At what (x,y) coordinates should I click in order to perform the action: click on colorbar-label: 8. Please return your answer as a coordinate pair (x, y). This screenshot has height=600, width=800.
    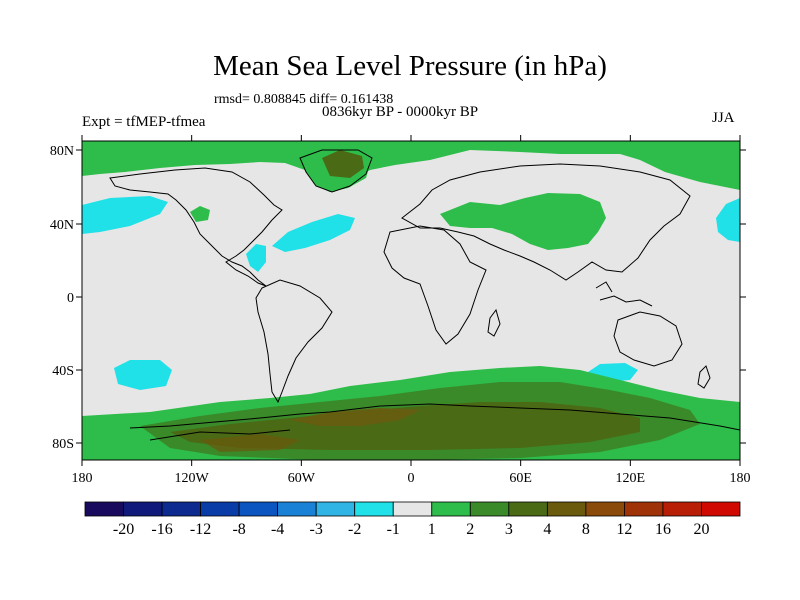
    Looking at the image, I should click on (586, 529).